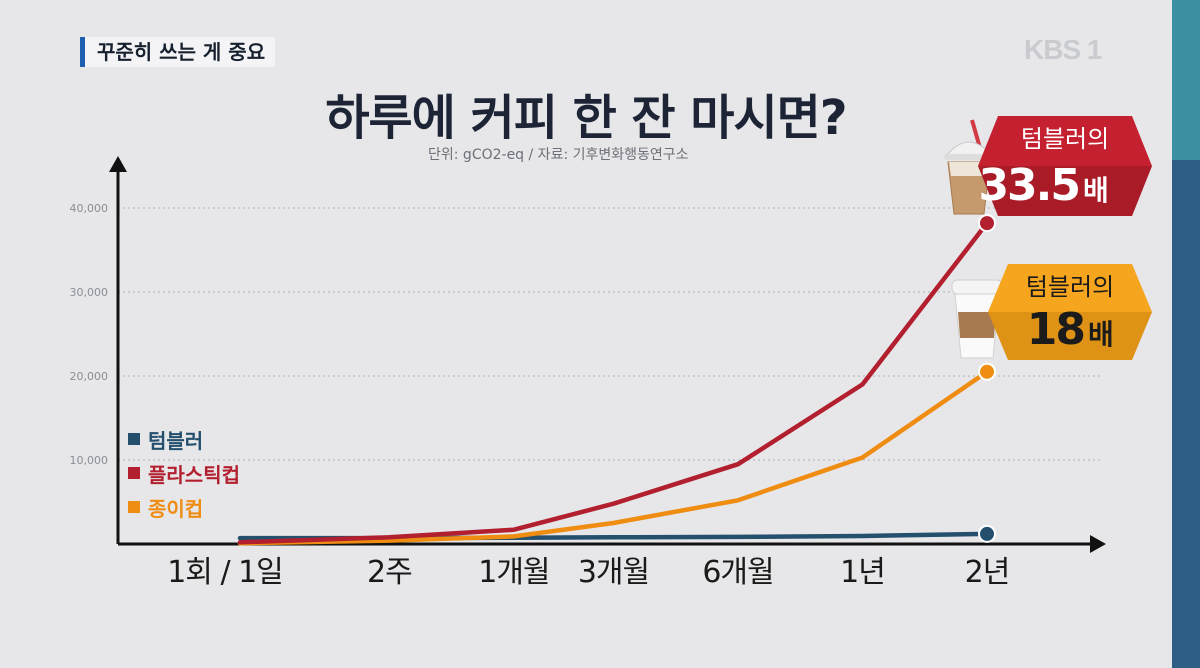  Describe the element at coordinates (977, 319) in the screenshot. I see `paper-cup-icon` at that location.